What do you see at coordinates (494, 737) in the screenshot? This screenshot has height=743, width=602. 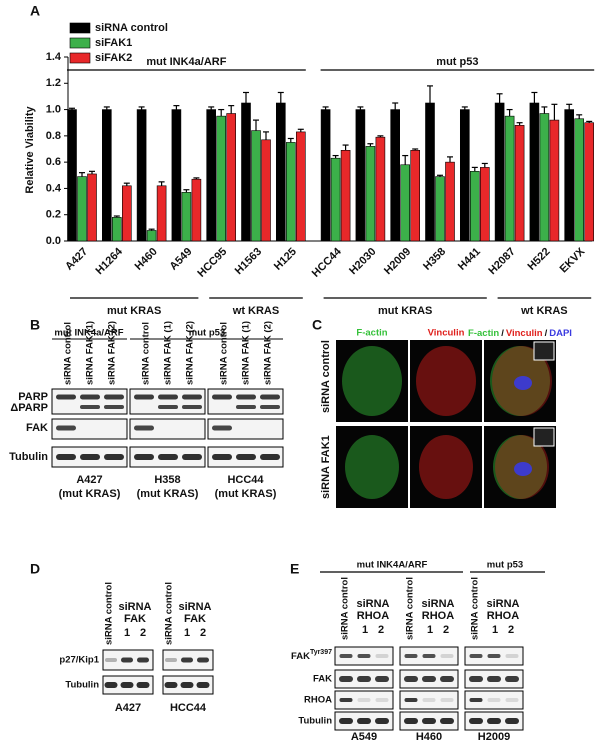 I see `cell-line: H2009` at bounding box center [494, 737].